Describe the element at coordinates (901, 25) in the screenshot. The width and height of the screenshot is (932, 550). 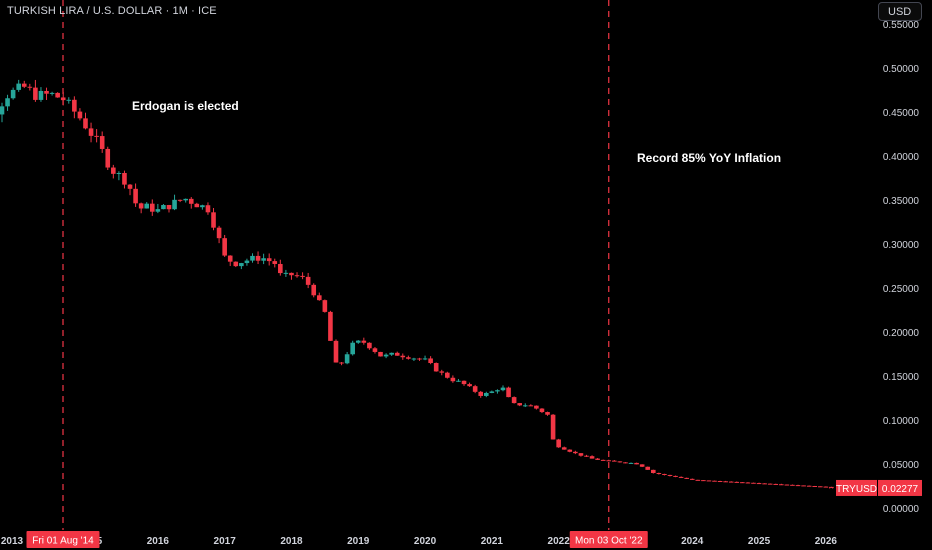
I see `y-tick-label: 0.55000` at that location.